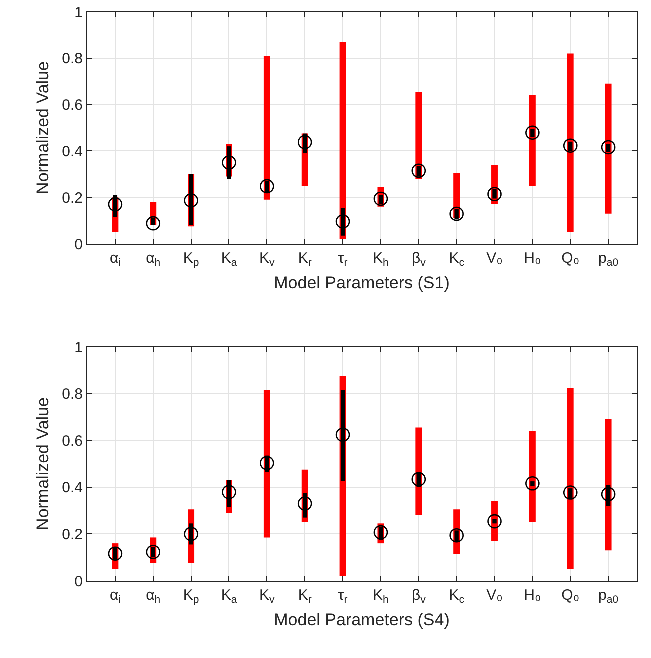 The width and height of the screenshot is (651, 658). Describe the element at coordinates (362, 283) in the screenshot. I see `x-axis-title: Model Parameters (S1)` at that location.